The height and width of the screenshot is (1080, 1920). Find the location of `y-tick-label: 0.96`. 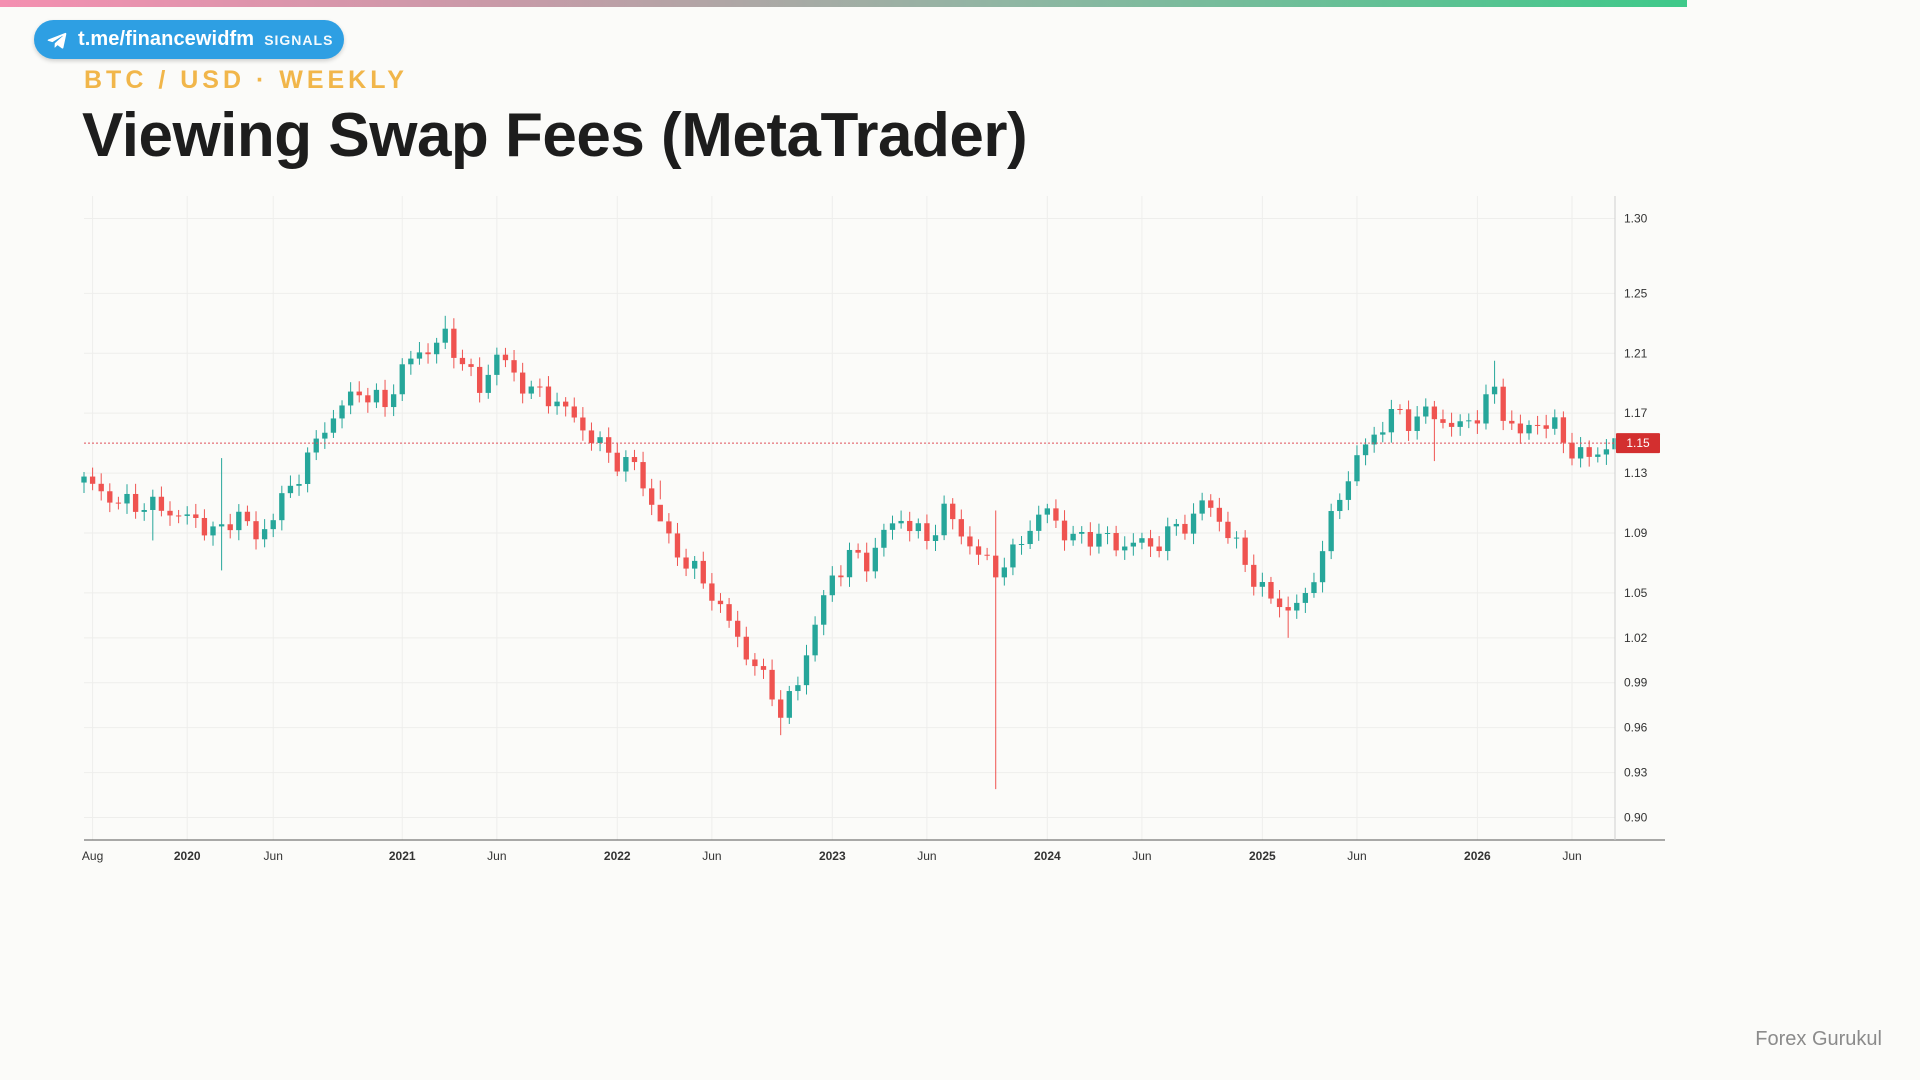

y-tick-label: 0.96 is located at coordinates (1636, 728).